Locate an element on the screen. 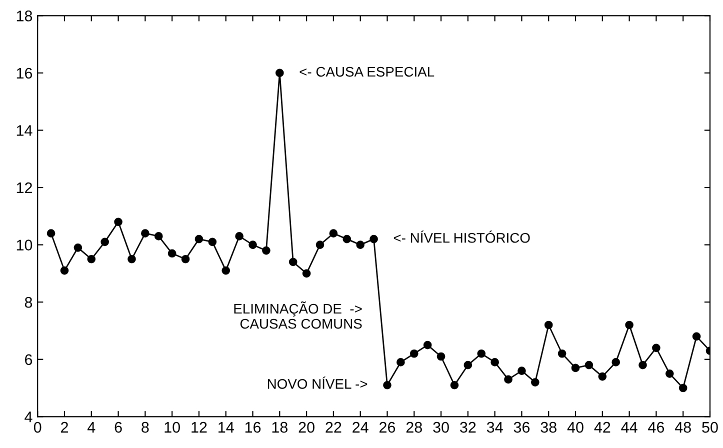 The image size is (723, 448). x-tick-label: 12 is located at coordinates (199, 427).